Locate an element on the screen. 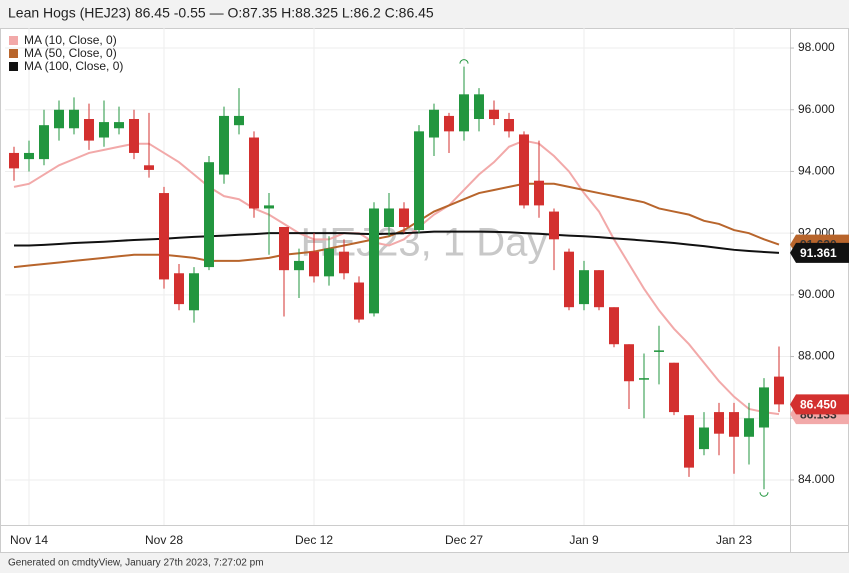 This screenshot has width=849, height=573. y-tick-label: 98.000 is located at coordinates (816, 47).